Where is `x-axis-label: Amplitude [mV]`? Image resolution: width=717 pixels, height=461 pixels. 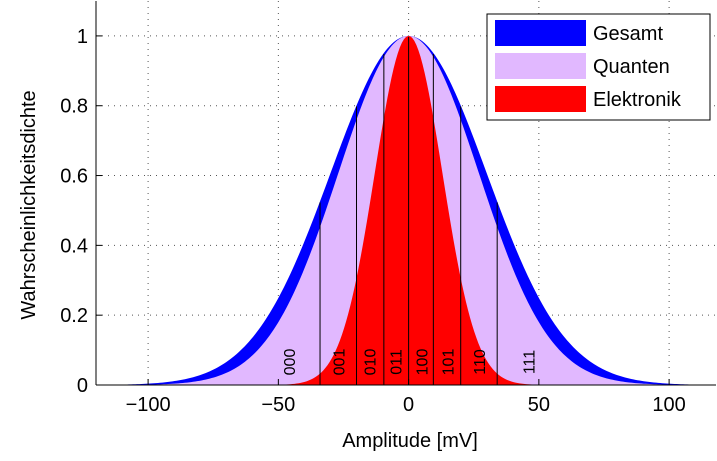 x-axis-label: Amplitude [mV] is located at coordinates (410, 441).